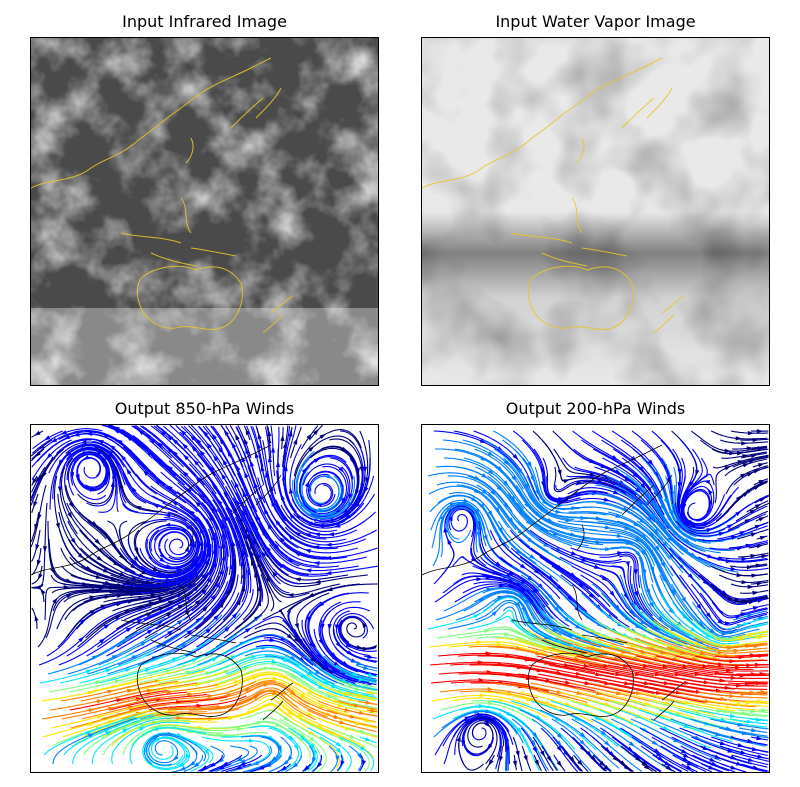 Image resolution: width=800 pixels, height=787 pixels. Describe the element at coordinates (327, 453) in the screenshot. I see `streamline` at that location.